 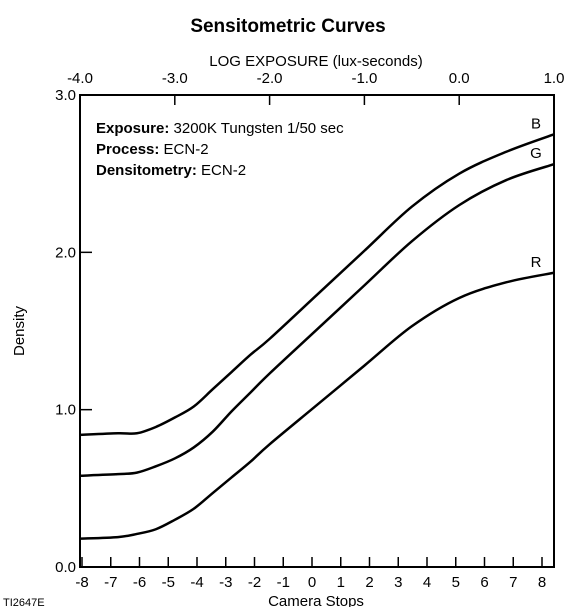 What do you see at coordinates (65, 567) in the screenshot?
I see `y-tick-label: 0.0` at bounding box center [65, 567].